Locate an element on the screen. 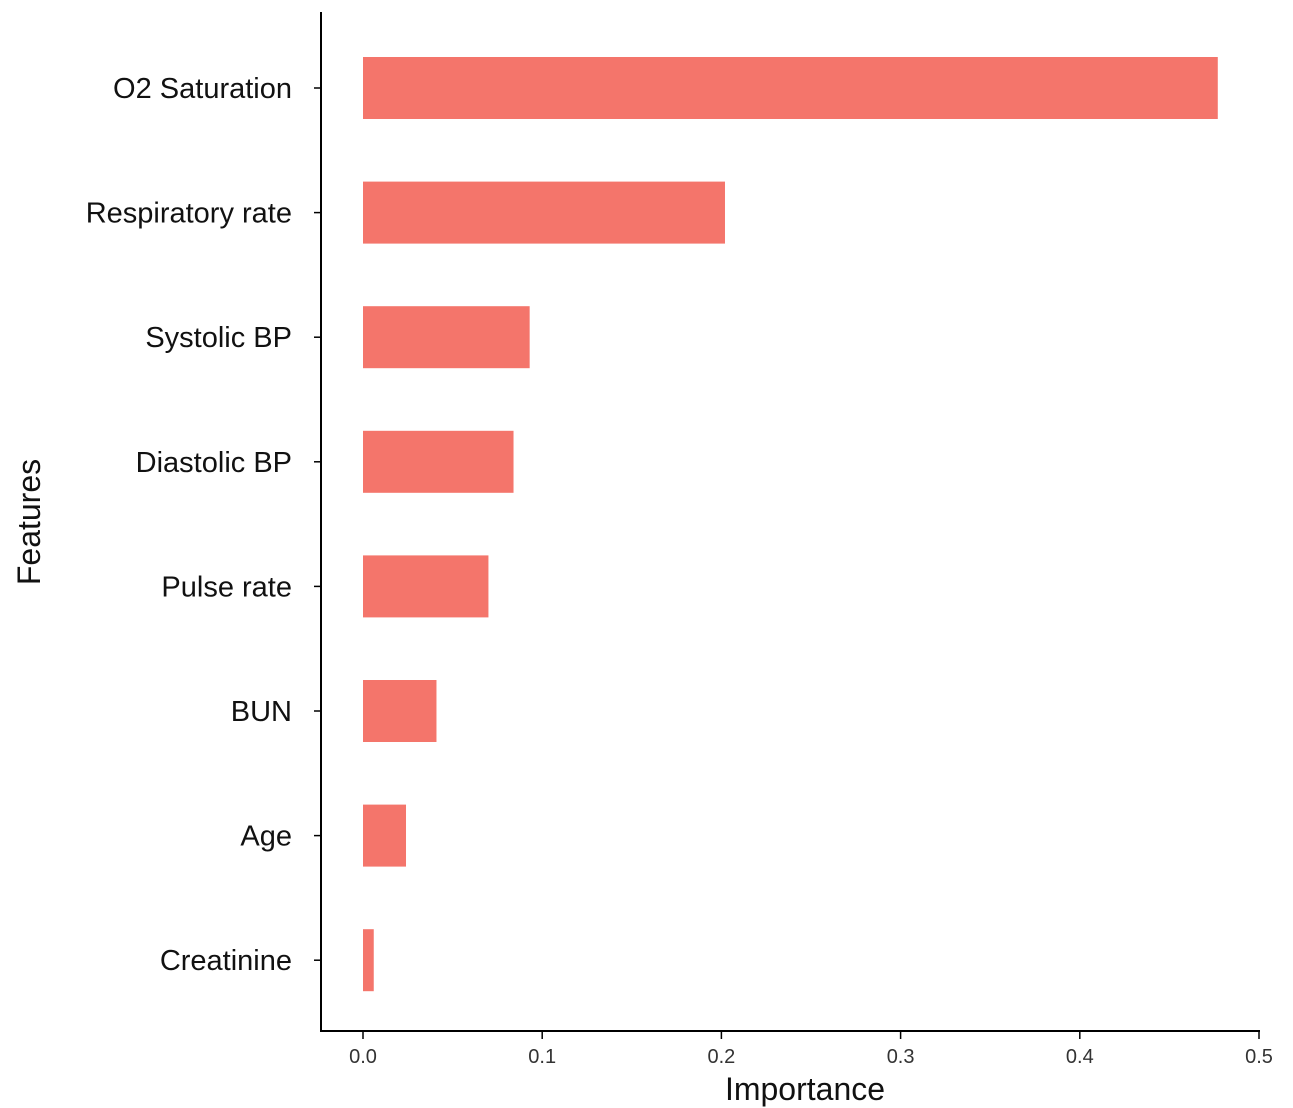 The image size is (1293, 1108). y-tick-label-6: Age is located at coordinates (266, 837).